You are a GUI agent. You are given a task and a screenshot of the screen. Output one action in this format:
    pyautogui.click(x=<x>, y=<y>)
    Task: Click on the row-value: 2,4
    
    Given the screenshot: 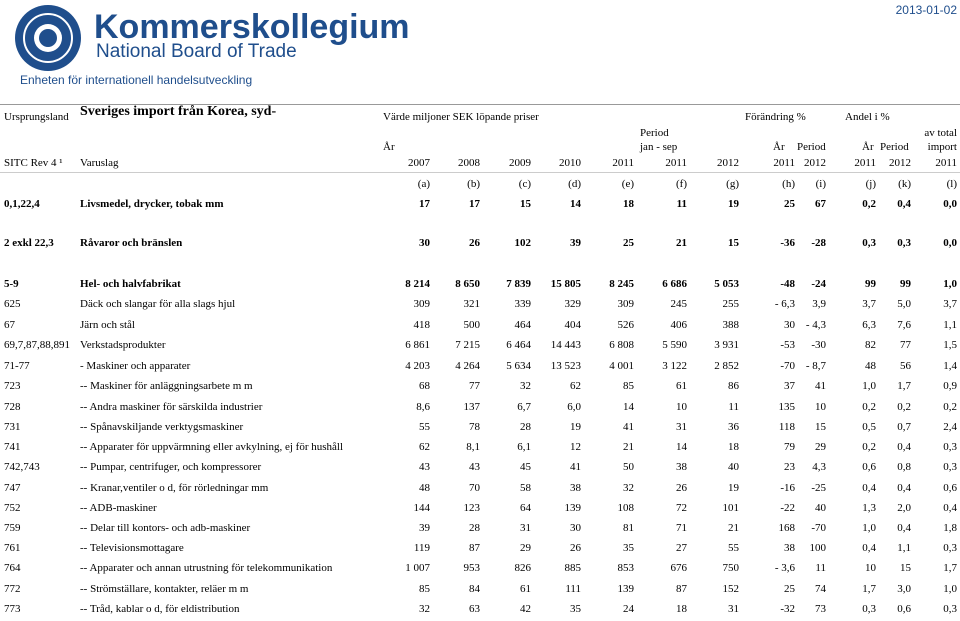 What is the action you would take?
    pyautogui.click(x=950, y=427)
    